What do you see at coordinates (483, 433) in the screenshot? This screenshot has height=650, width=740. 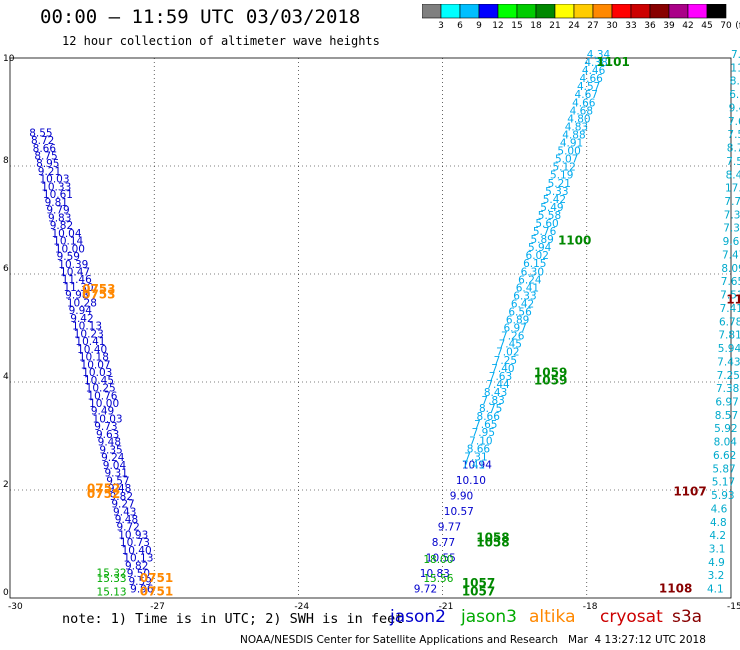 I see `swh-value: 7.95` at bounding box center [483, 433].